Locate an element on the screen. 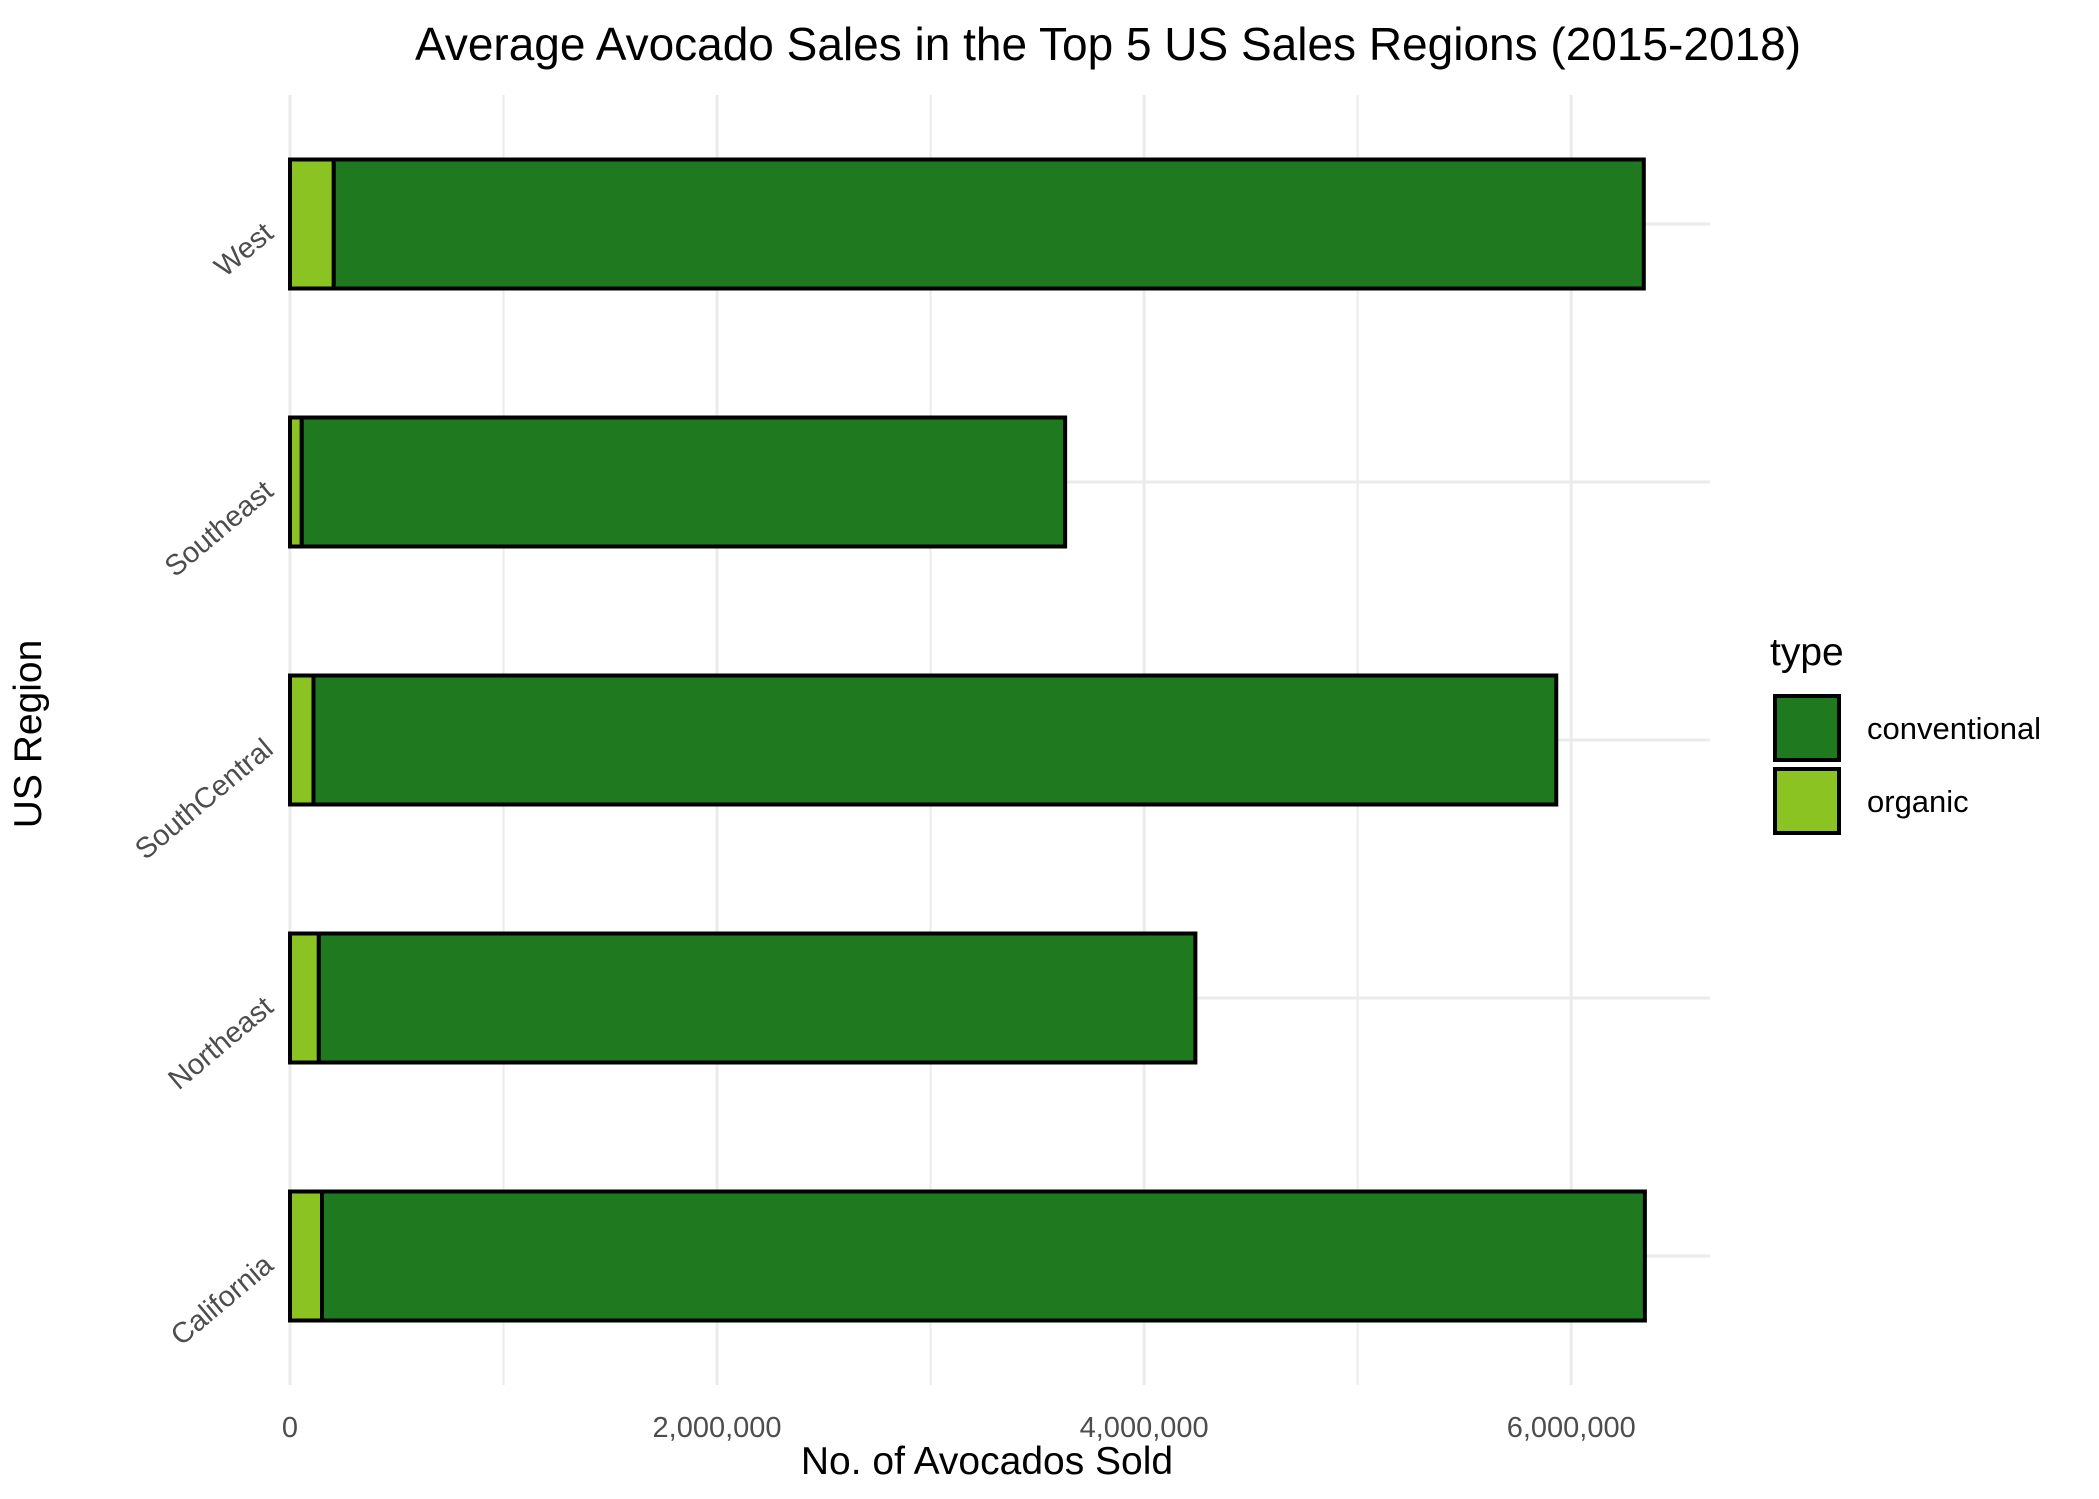 This screenshot has height=1499, width=2099. legend-title: type is located at coordinates (1807, 652).